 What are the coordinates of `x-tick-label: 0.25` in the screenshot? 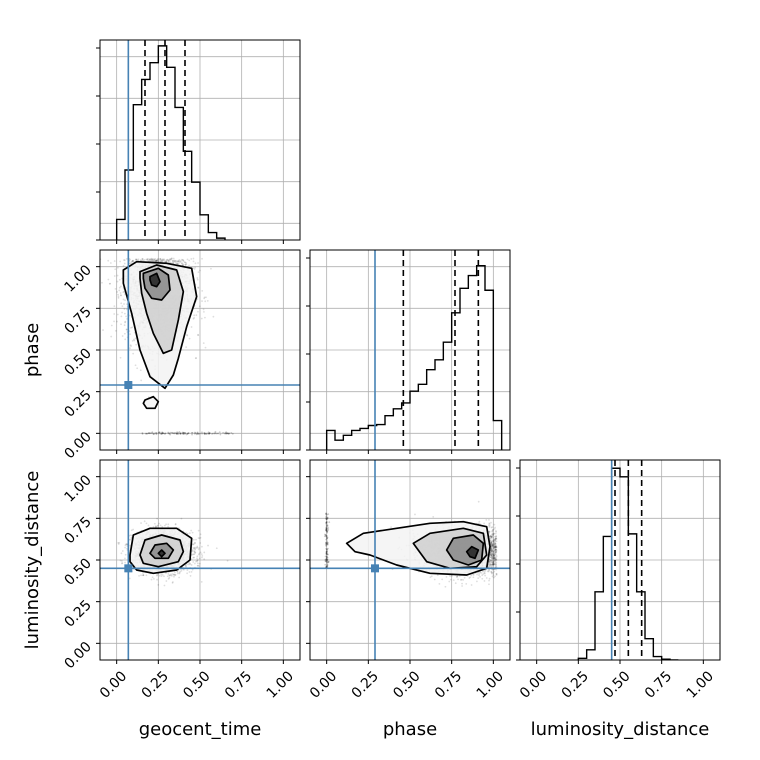 It's located at (575, 684).